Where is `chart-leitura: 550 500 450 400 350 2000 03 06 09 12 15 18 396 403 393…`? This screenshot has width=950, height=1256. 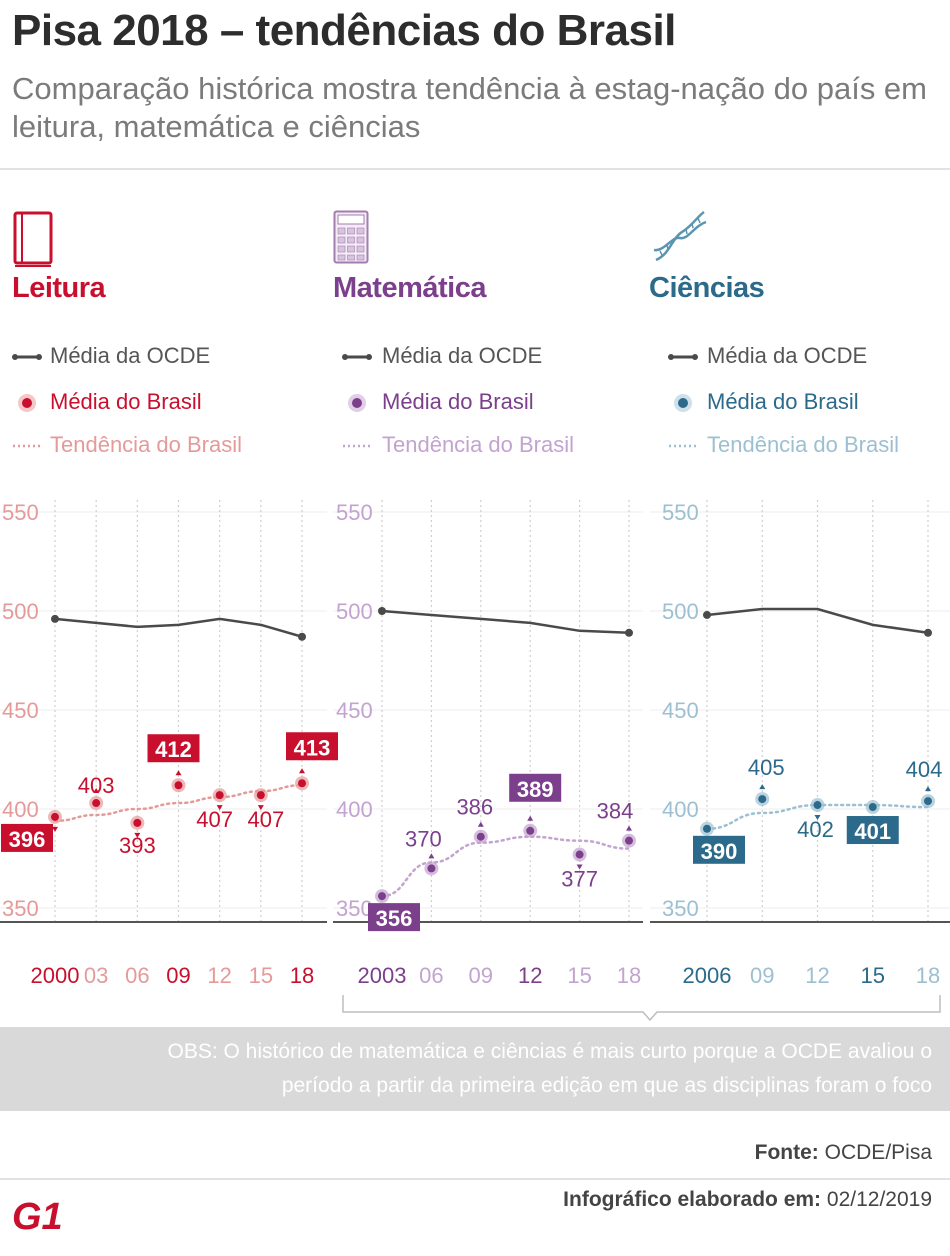 chart-leitura: 550 500 450 400 350 2000 03 06 09 12 15 18 396 403 393… is located at coordinates (169, 744).